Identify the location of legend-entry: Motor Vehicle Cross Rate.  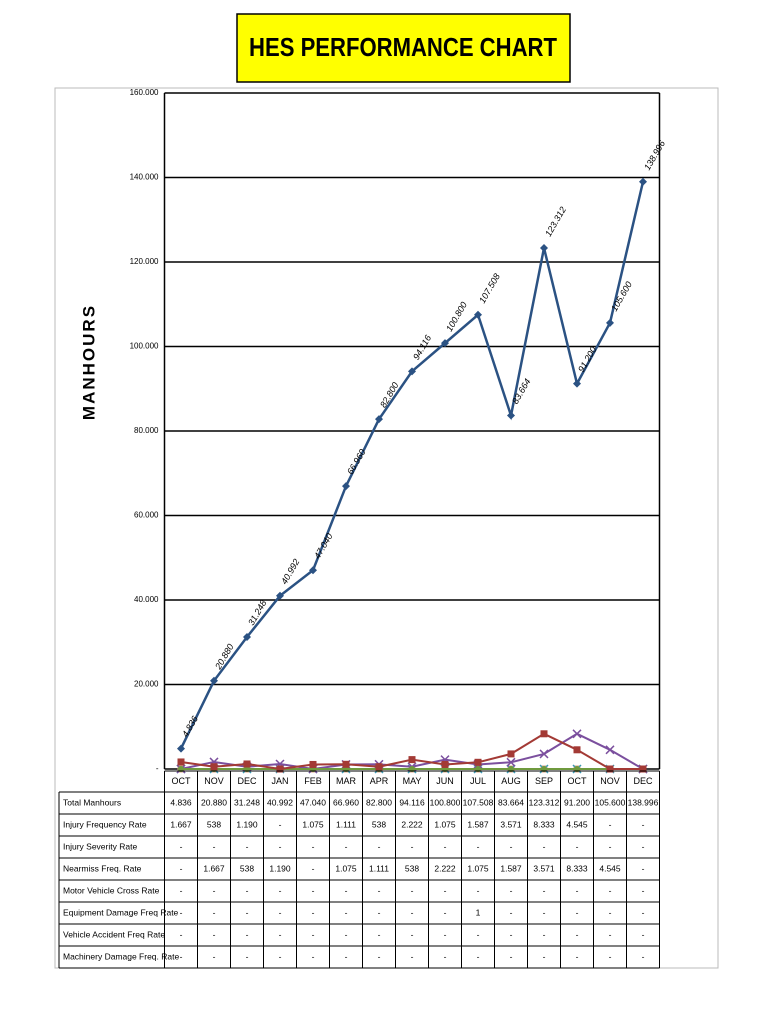
(111, 890).